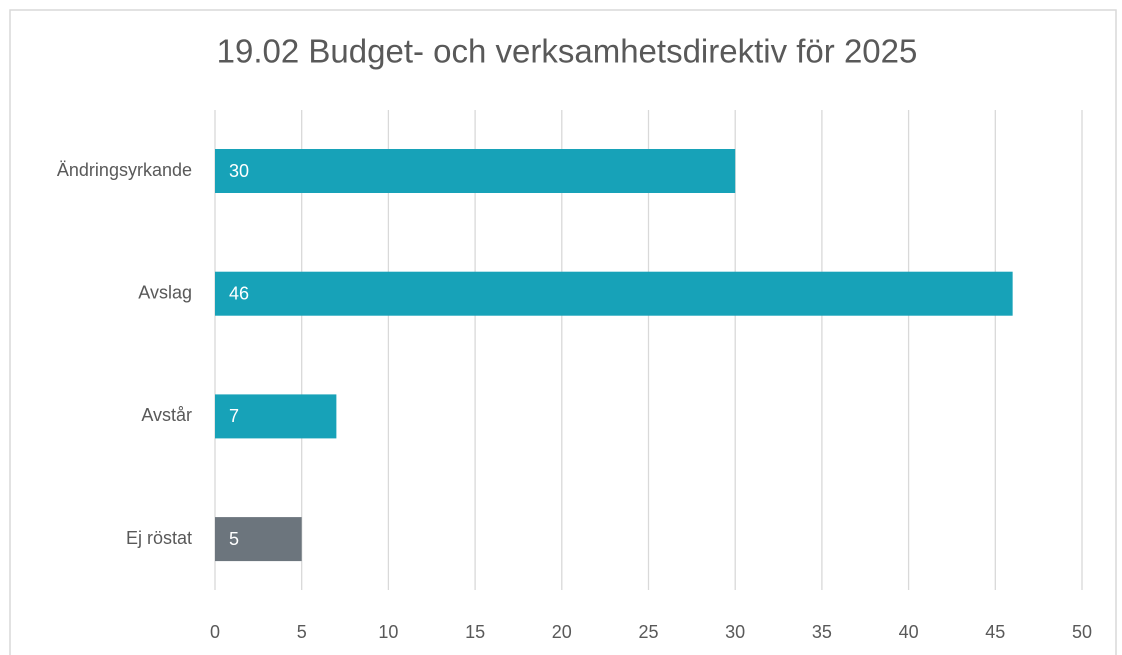  Describe the element at coordinates (388, 632) in the screenshot. I see `x-tick-label: 10` at that location.